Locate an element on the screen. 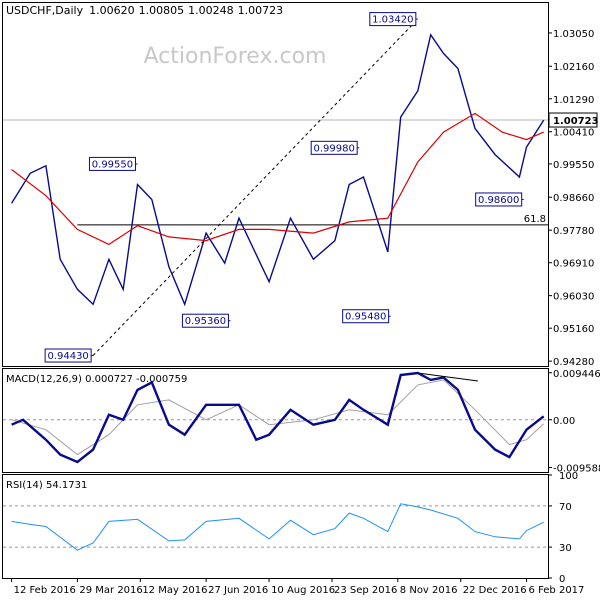 This screenshot has width=600, height=600. macd-signal-line is located at coordinates (278, 417).